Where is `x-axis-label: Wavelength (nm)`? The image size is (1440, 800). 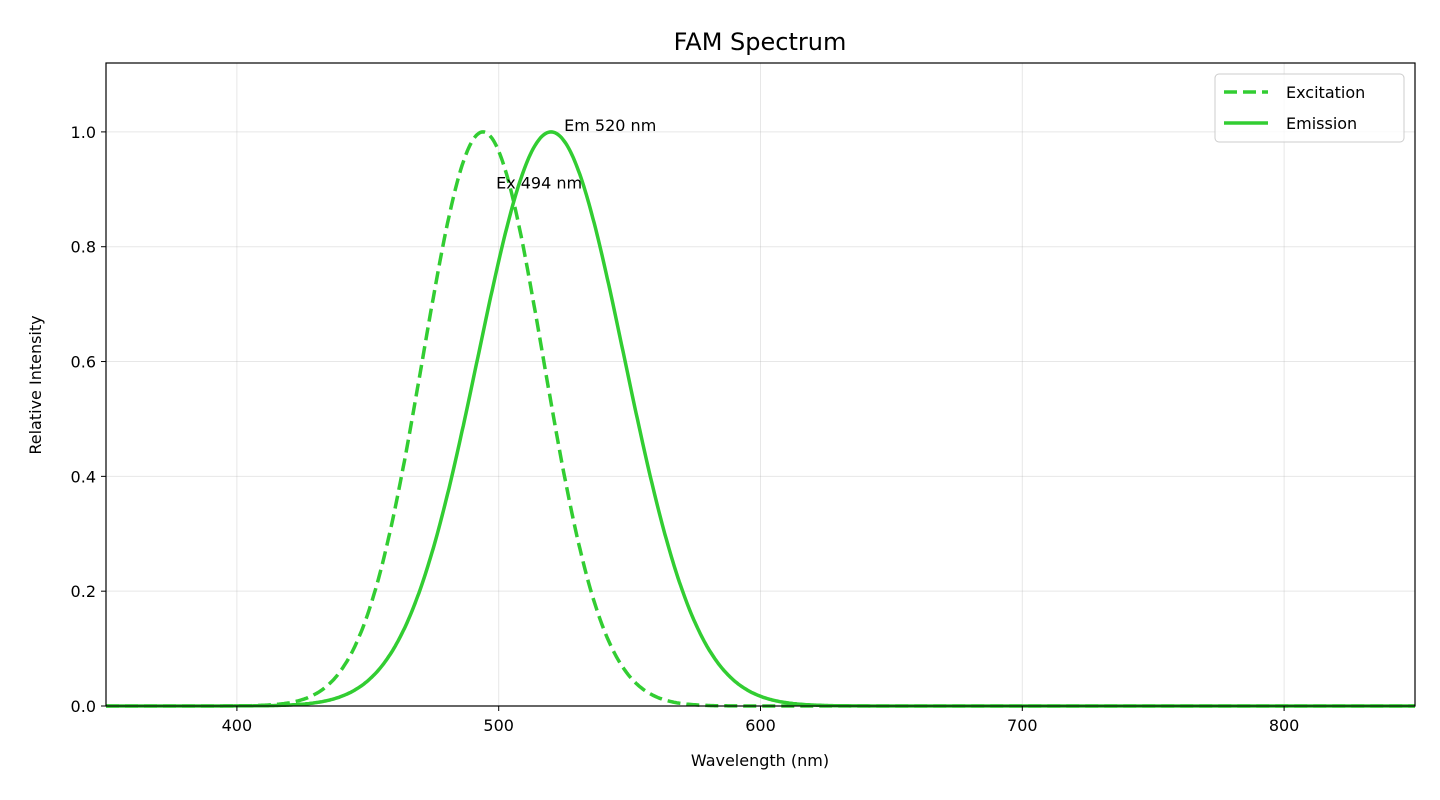
x-axis-label: Wavelength (nm) is located at coordinates (760, 760).